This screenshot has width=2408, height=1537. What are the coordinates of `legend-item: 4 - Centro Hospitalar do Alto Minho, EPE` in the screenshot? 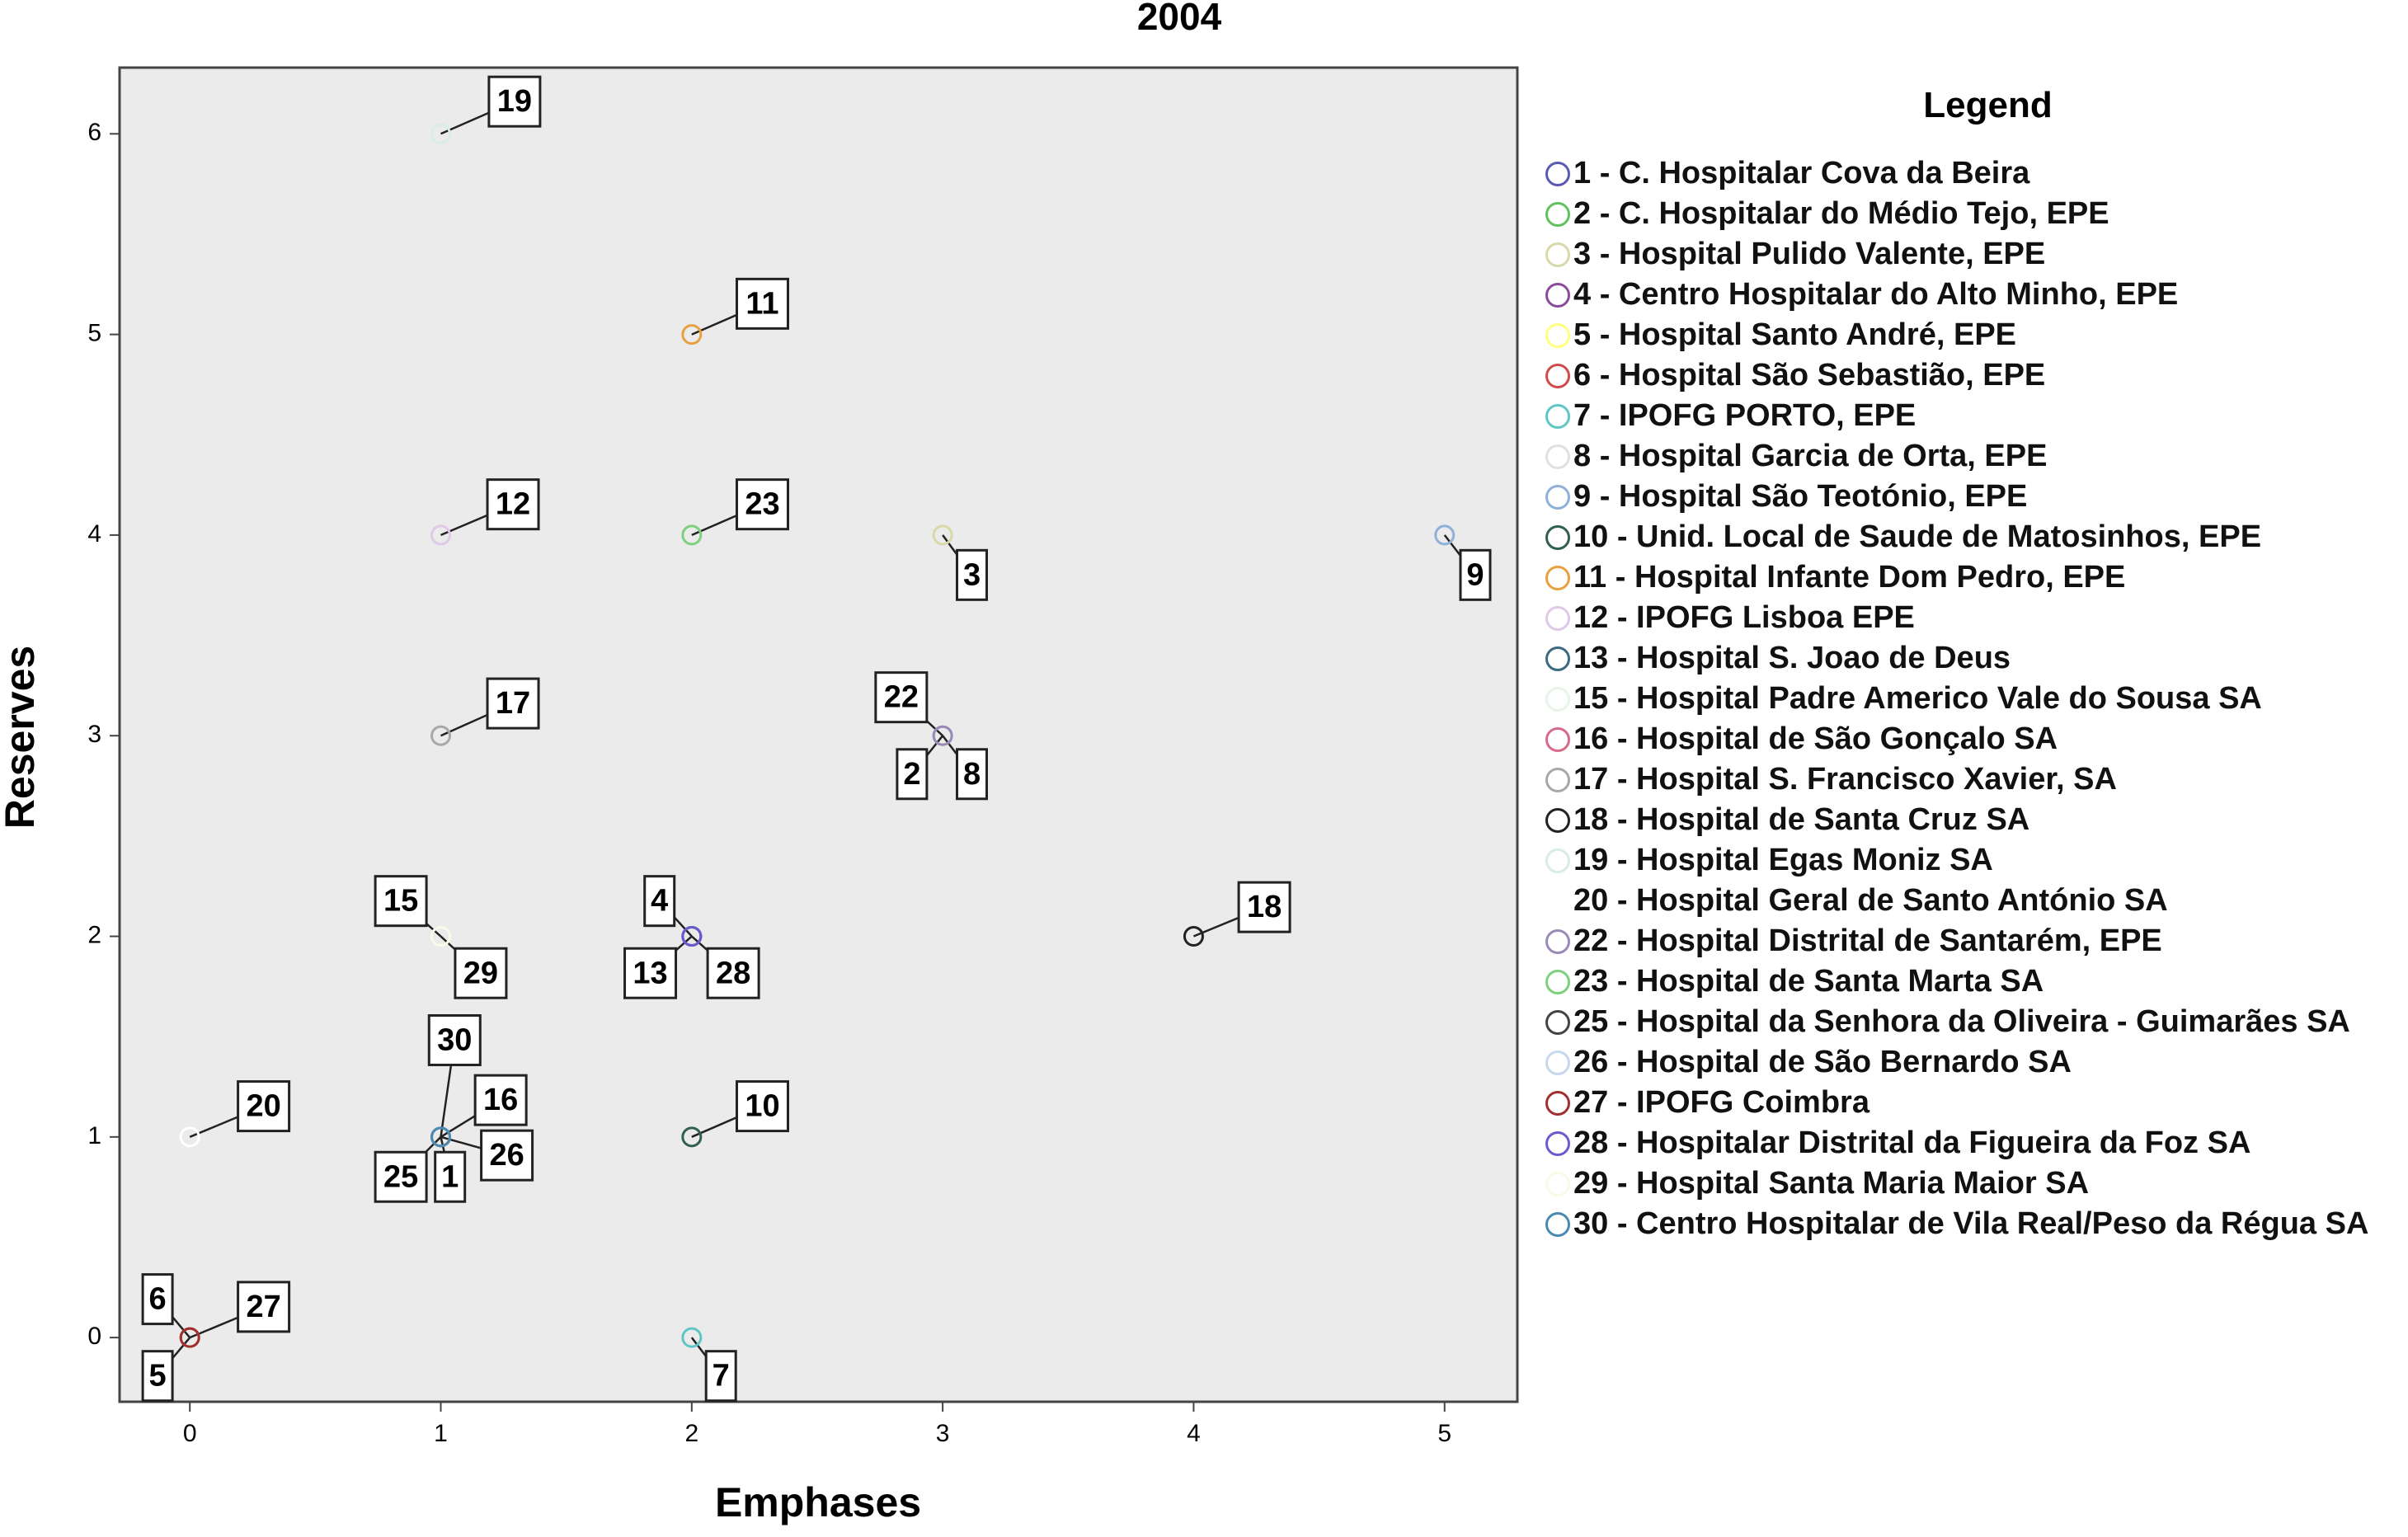 It's located at (1971, 294).